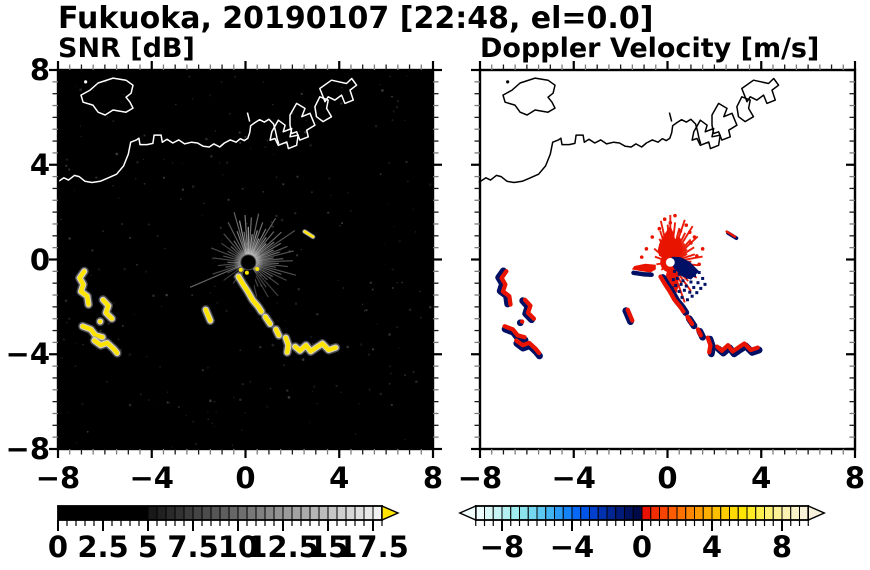  I want to click on x-tick-label-snr: 4, so click(339, 478).